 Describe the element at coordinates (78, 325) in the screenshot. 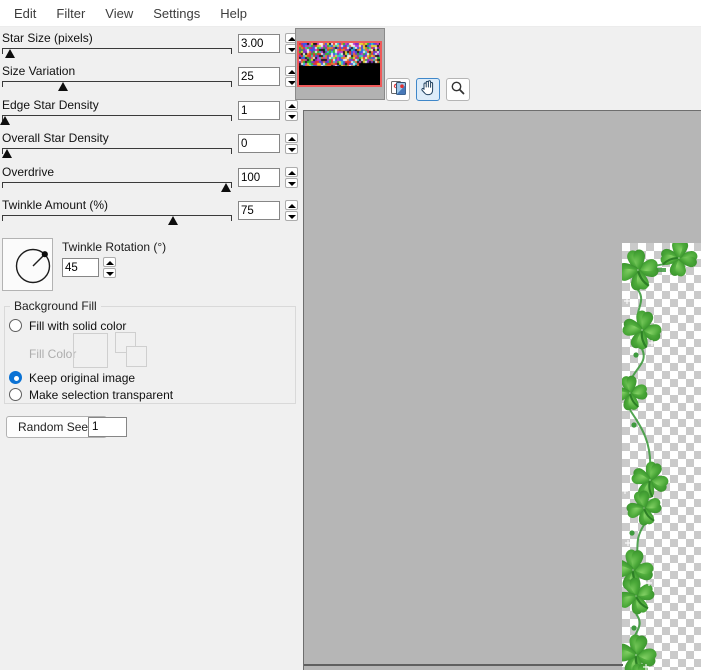

I see `radio-label: Fill with solid color` at that location.